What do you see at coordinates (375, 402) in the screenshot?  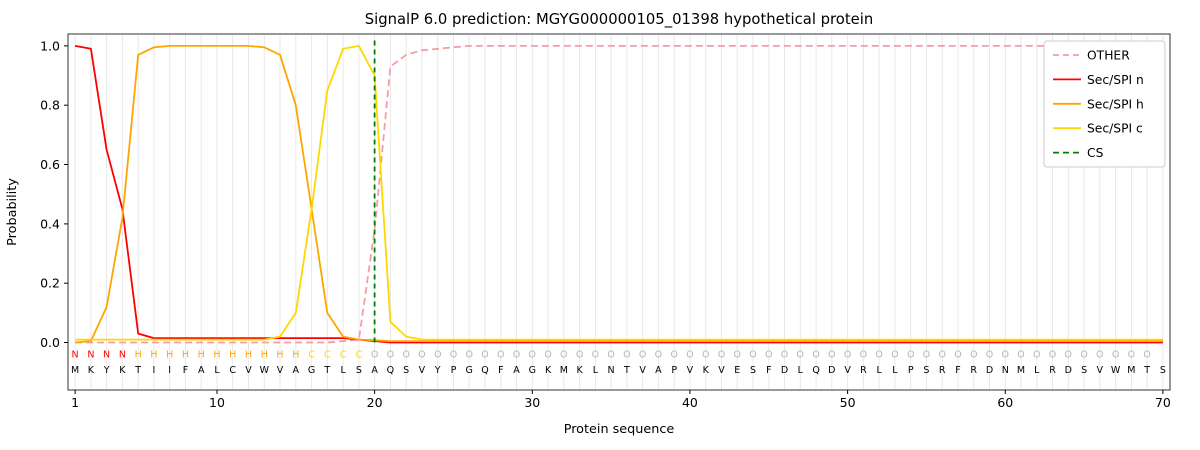 I see `x-tick-label: 20` at bounding box center [375, 402].